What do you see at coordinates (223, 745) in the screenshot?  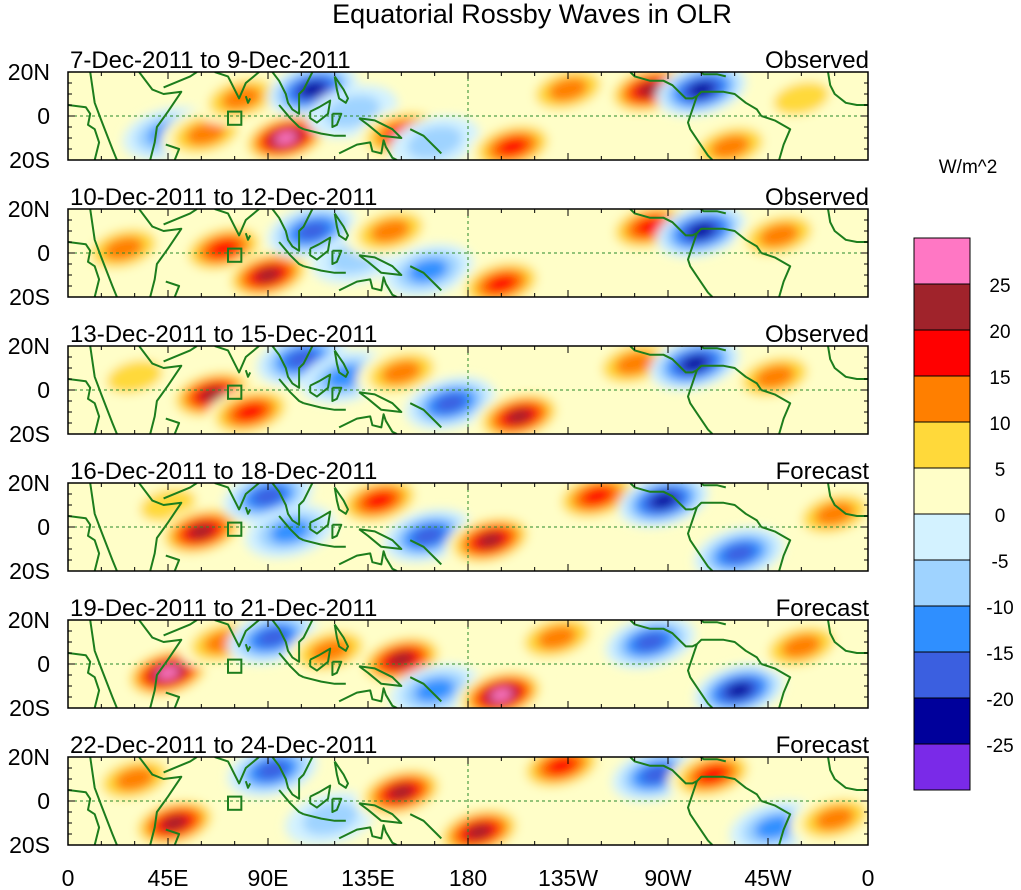 I see `panel-period-label: 22-Dec-2011 to 24-Dec-2011` at bounding box center [223, 745].